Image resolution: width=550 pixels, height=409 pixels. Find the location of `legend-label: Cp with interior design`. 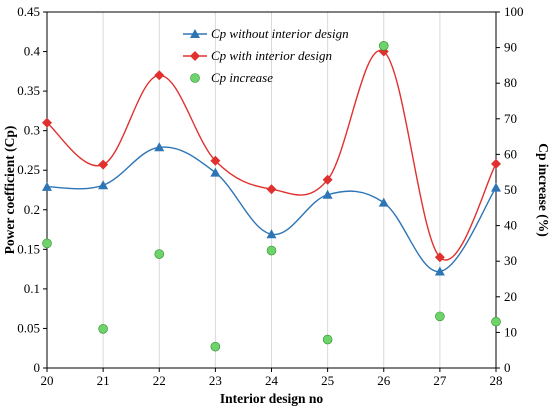

legend-label: Cp with interior design is located at coordinates (271, 55).